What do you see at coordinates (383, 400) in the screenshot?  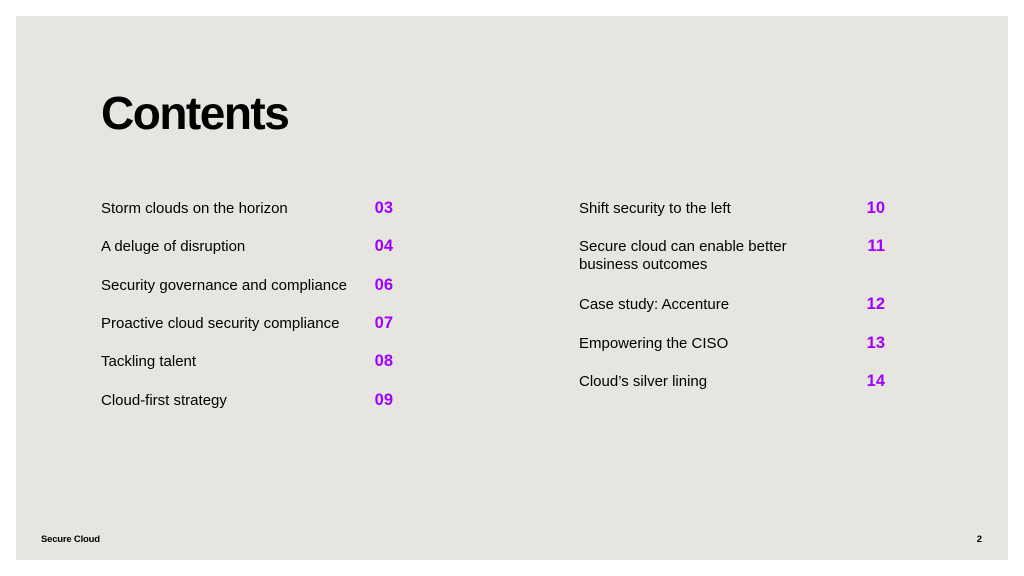 I see `toc-item-page-number: 09` at bounding box center [383, 400].